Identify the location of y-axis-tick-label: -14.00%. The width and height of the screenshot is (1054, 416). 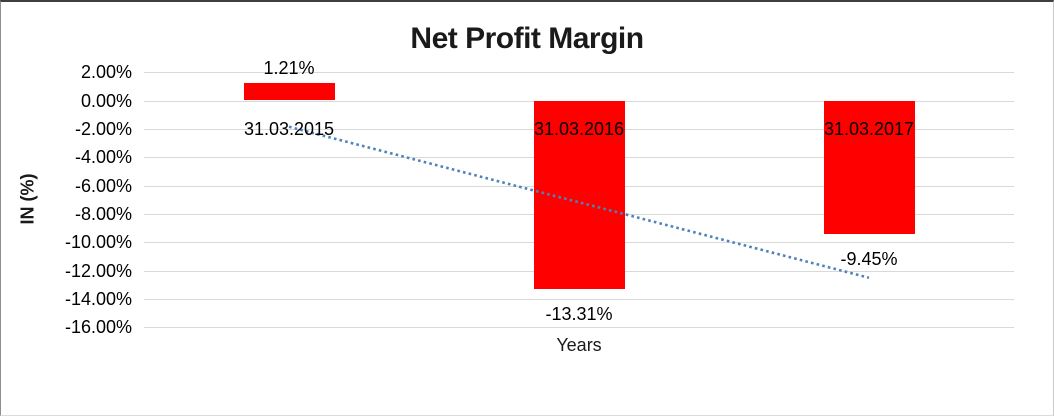
(98, 298).